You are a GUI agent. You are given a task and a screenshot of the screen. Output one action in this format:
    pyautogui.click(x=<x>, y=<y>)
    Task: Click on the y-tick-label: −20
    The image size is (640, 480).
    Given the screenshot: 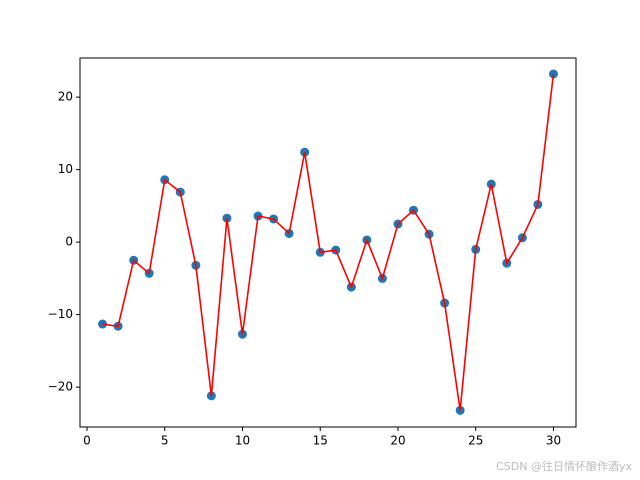 What is the action you would take?
    pyautogui.click(x=60, y=387)
    